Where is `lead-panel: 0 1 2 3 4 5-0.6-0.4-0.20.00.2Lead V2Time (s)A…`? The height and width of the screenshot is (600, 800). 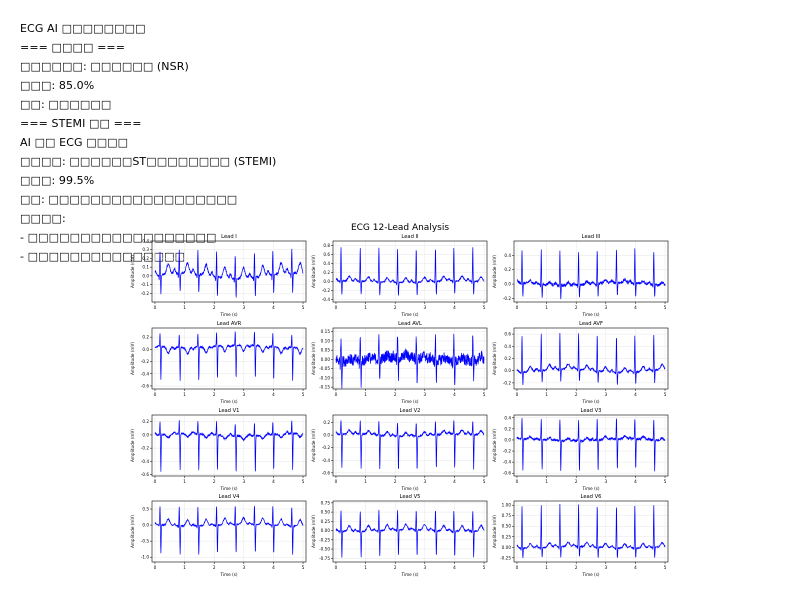
lead-panel: 0 1 2 3 4 5-0.6-0.4-0.20.00.2Lead V2Time (s)A… is located at coordinates (399, 449).